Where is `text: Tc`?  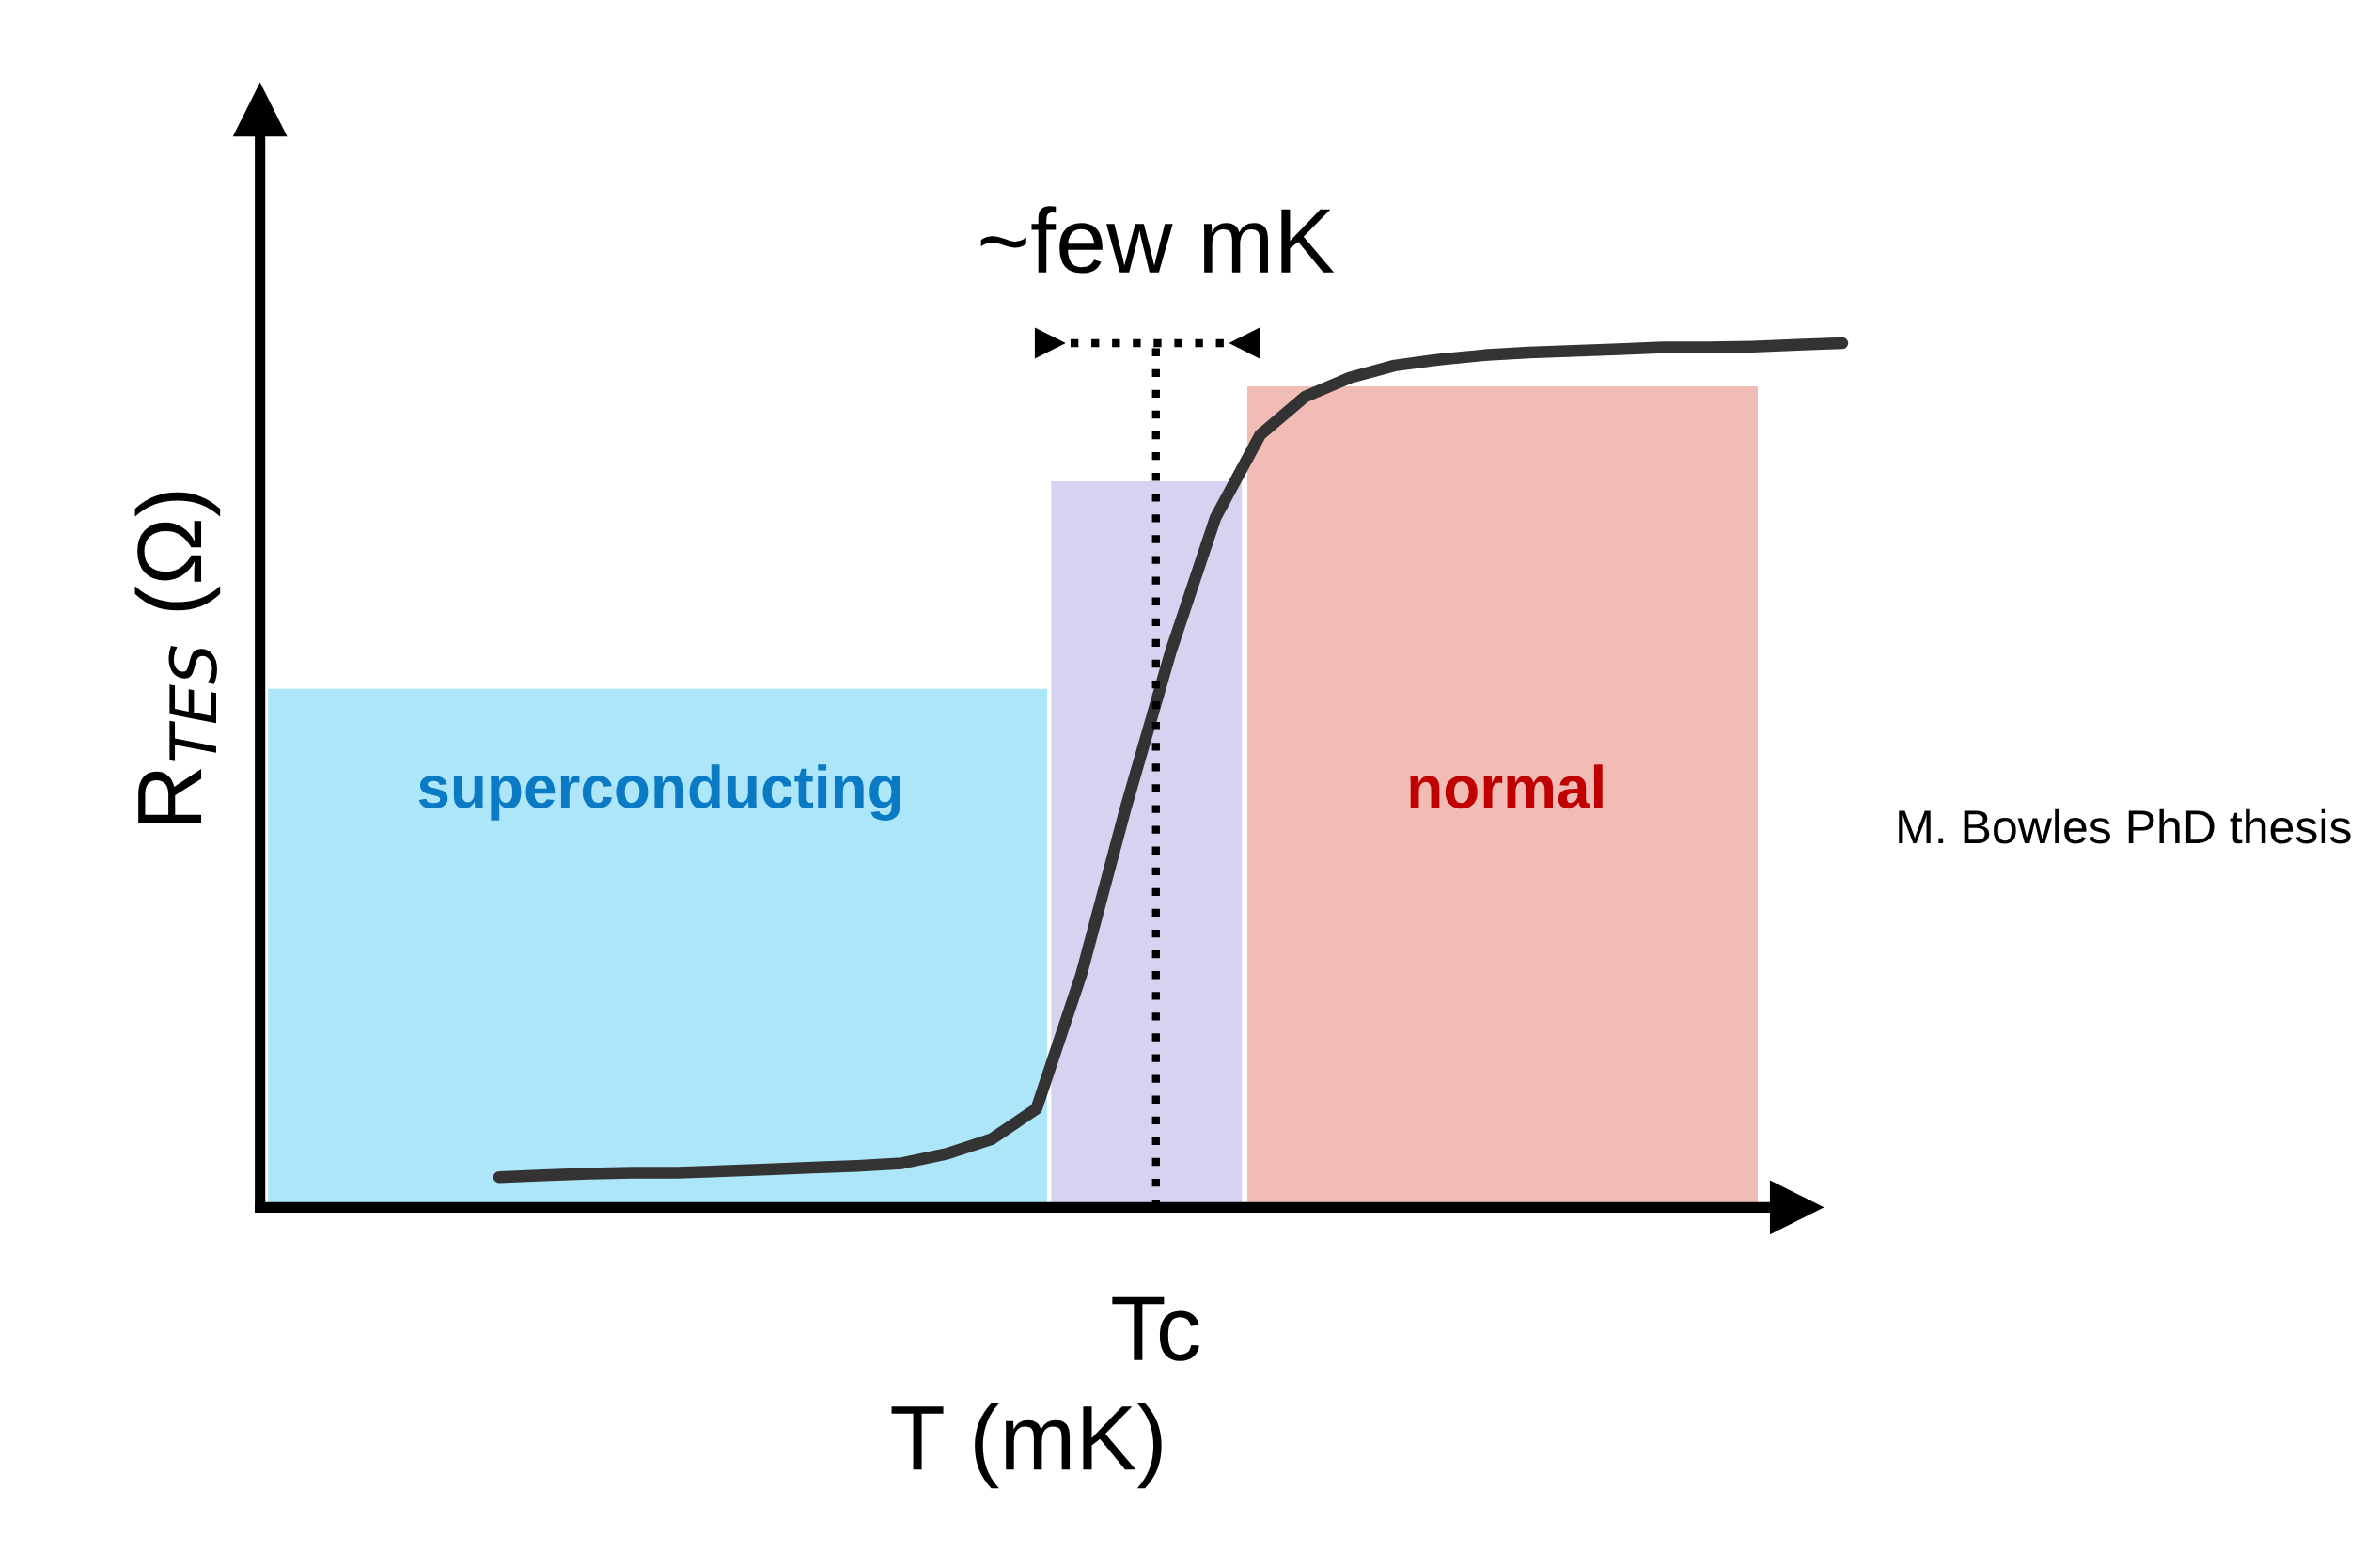 text: Tc is located at coordinates (1155, 1328).